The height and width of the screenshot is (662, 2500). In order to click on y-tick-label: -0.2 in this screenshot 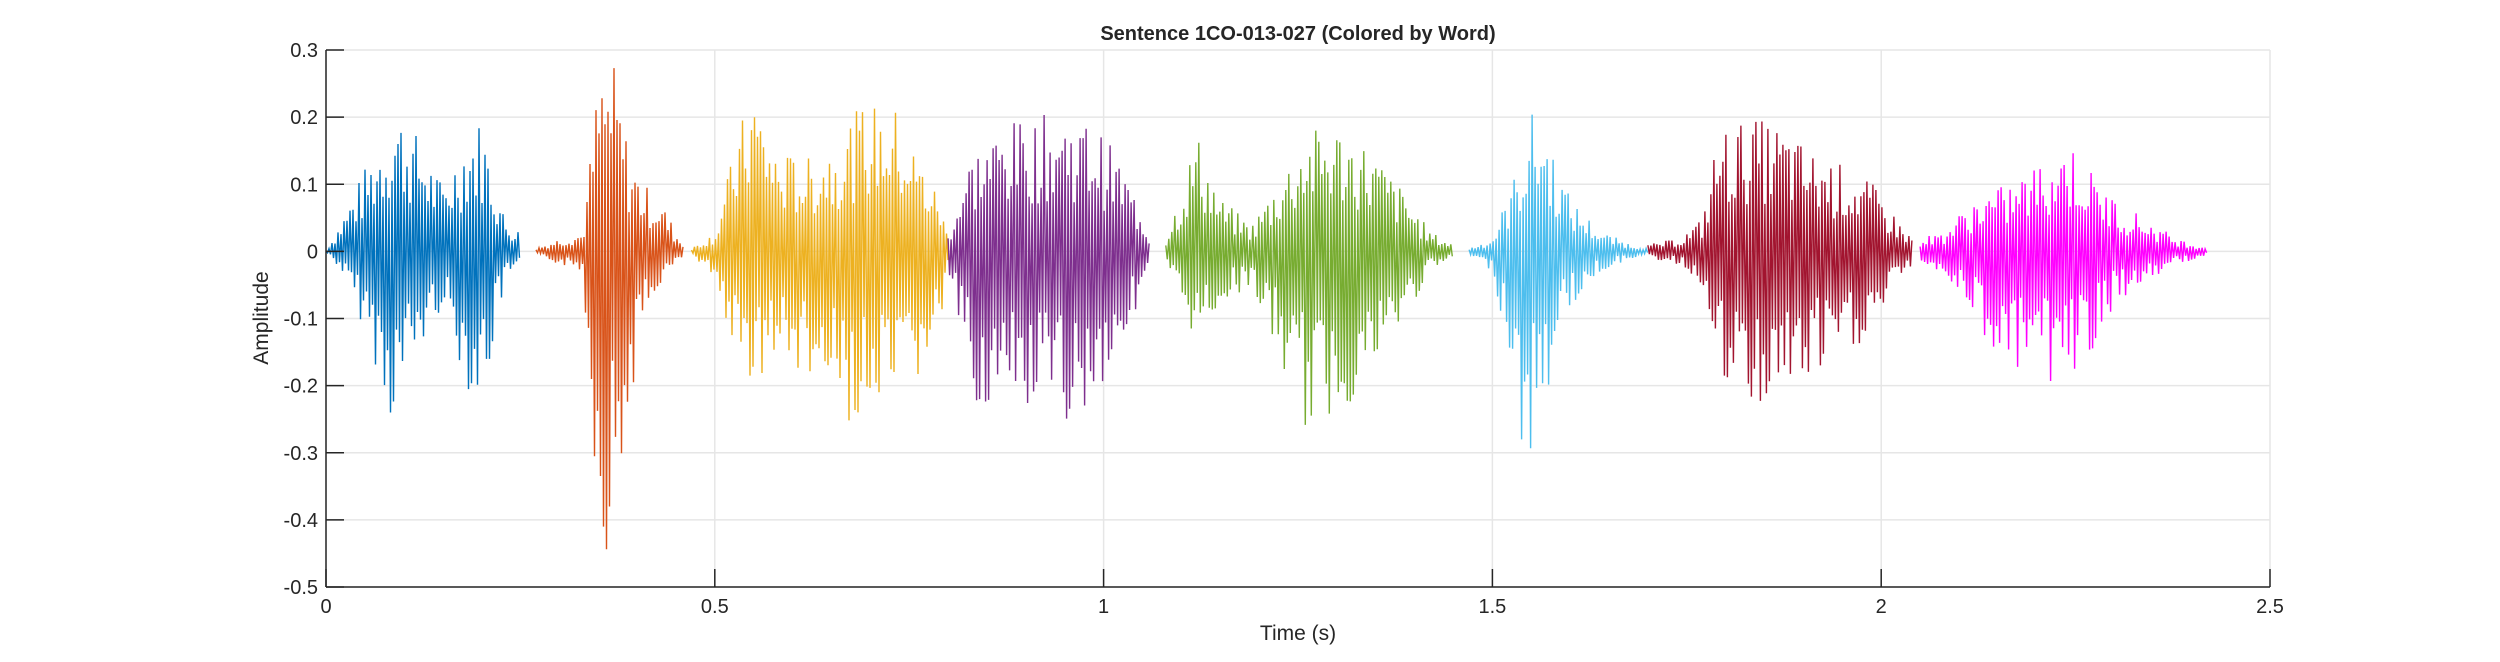, I will do `click(301, 387)`.